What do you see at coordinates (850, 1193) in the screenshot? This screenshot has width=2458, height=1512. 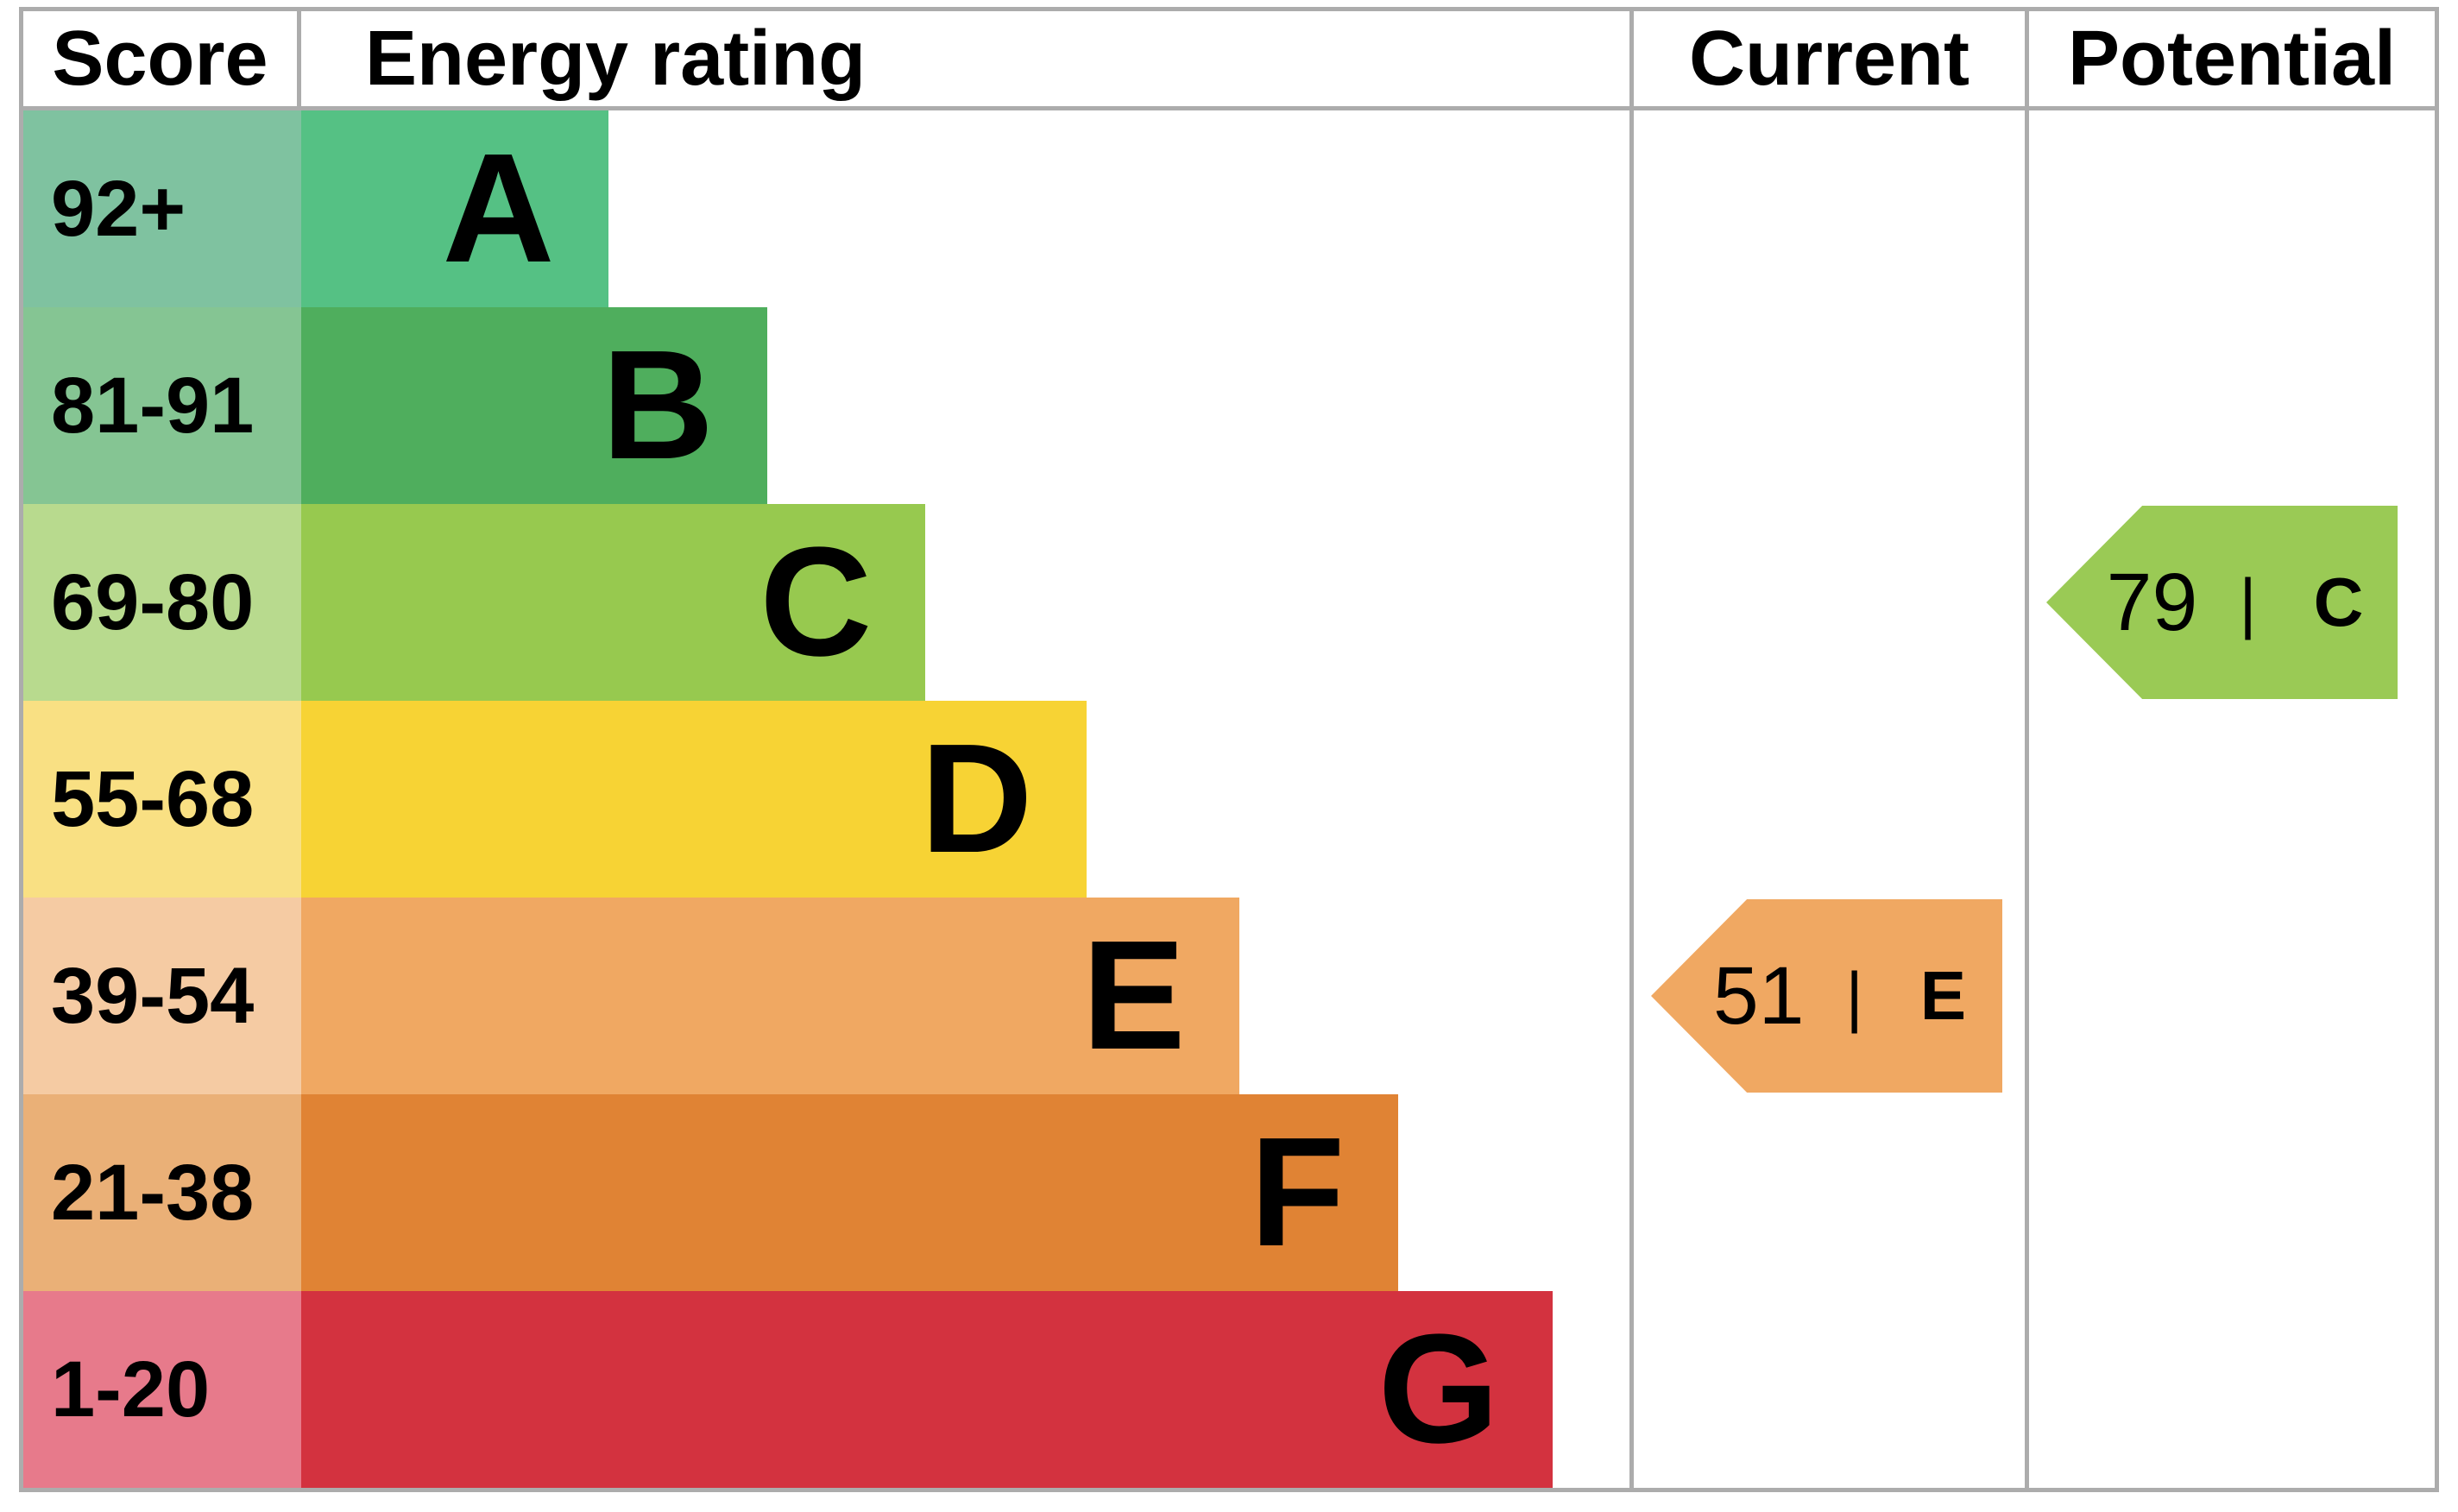 I see `rating-bar: F` at bounding box center [850, 1193].